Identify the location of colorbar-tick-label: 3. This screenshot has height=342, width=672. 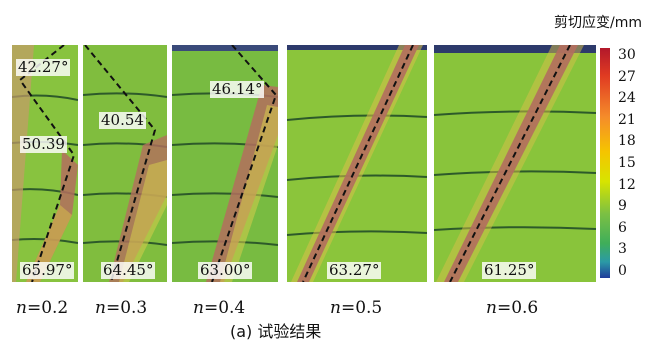
(622, 249).